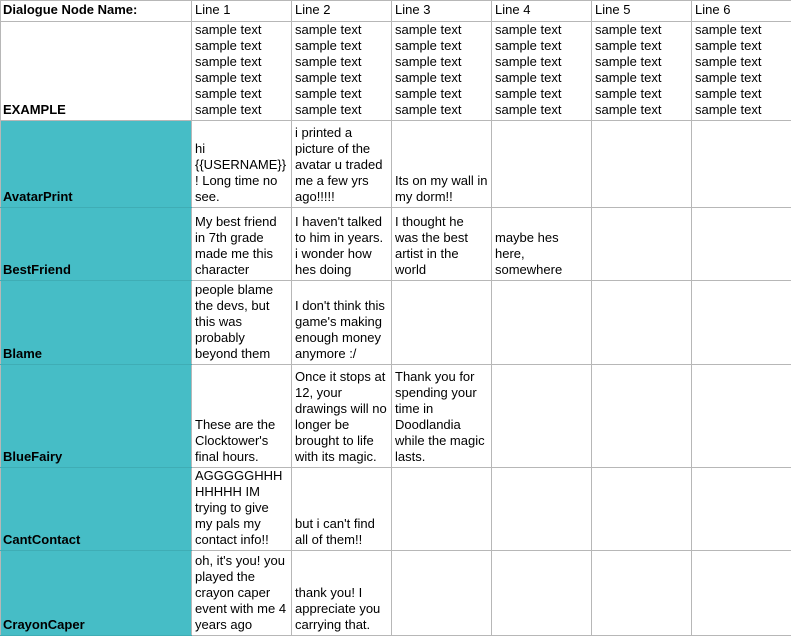 This screenshot has width=791, height=636. I want to click on dialogue-cell: maybe hes here, somewhere, so click(542, 244).